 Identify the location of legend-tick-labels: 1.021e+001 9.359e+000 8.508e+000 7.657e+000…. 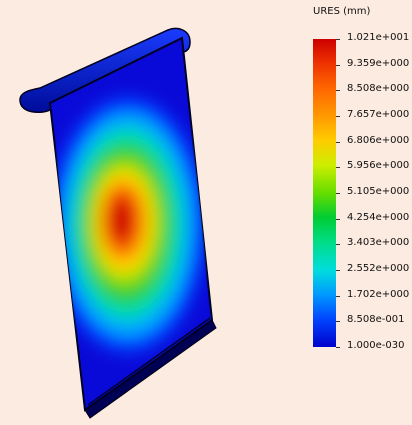
(374, 191).